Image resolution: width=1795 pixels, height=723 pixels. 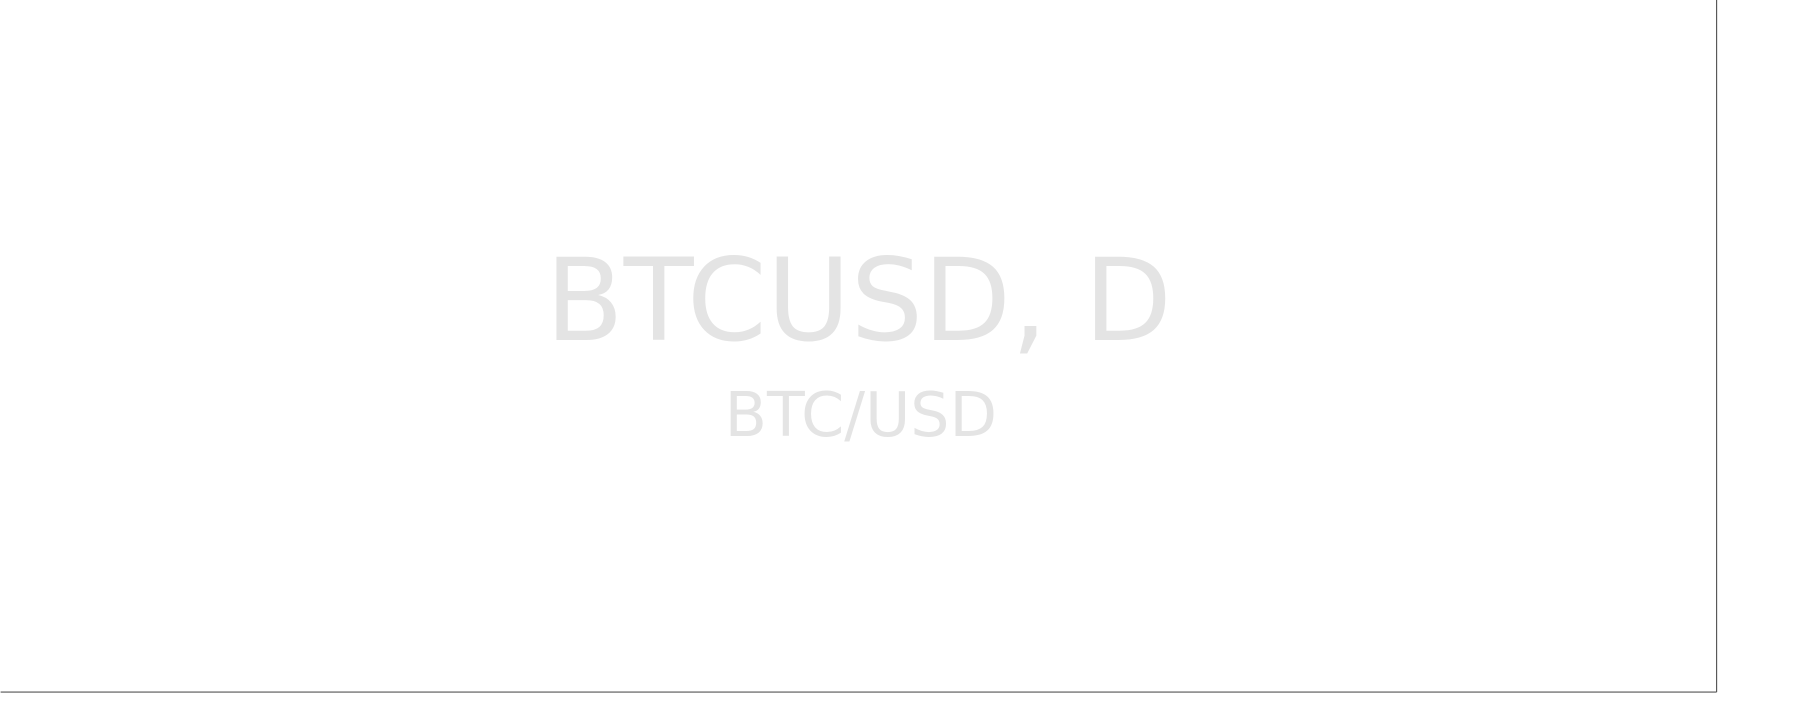 I want to click on watermark: BTCUSD, D, so click(x=858, y=300).